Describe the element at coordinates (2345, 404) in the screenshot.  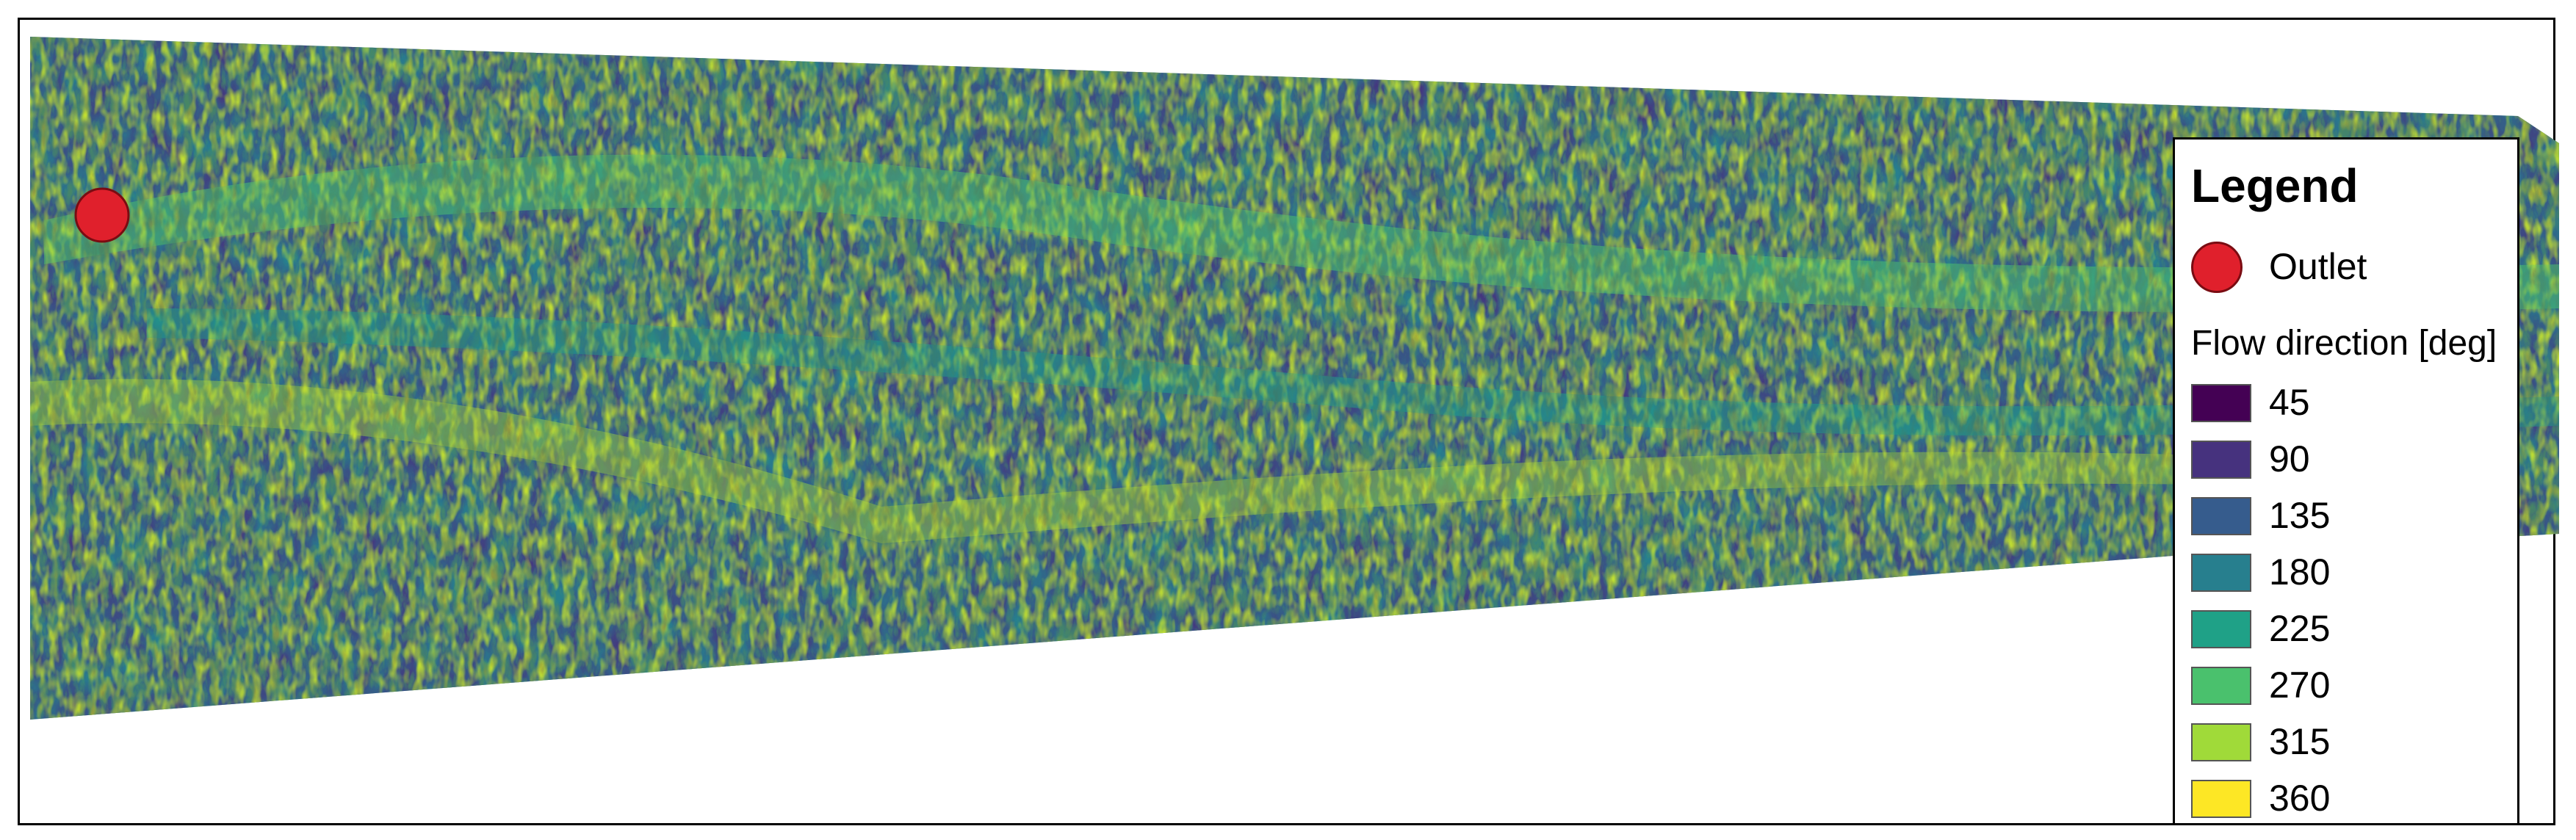
I see `legend-row-45: 45` at that location.